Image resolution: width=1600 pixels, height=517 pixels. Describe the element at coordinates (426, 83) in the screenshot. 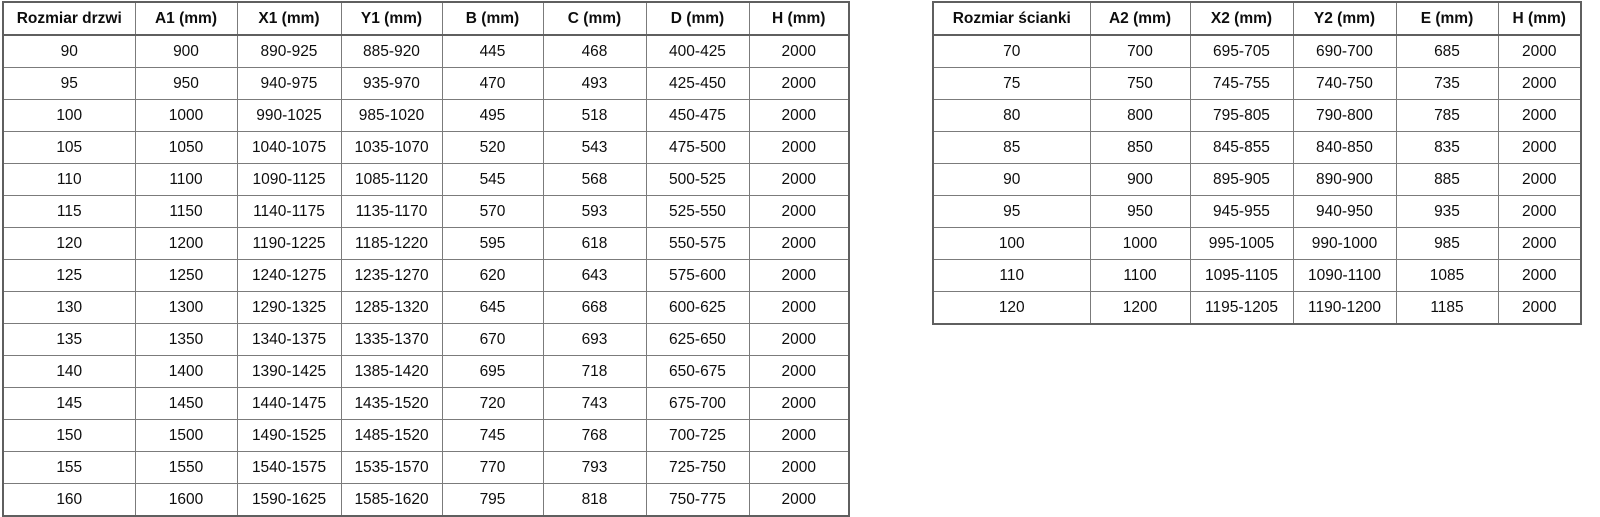

I see `table-row: 95 950 940-975 935-970 470 493 425-450 2000` at that location.